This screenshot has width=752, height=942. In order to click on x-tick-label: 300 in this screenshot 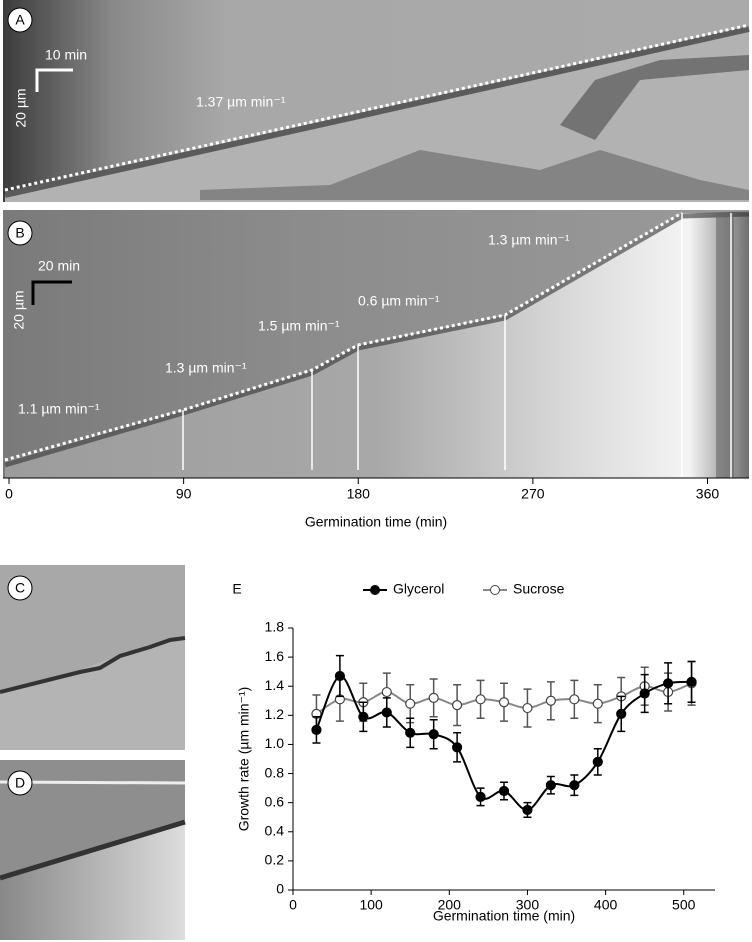, I will do `click(528, 905)`.